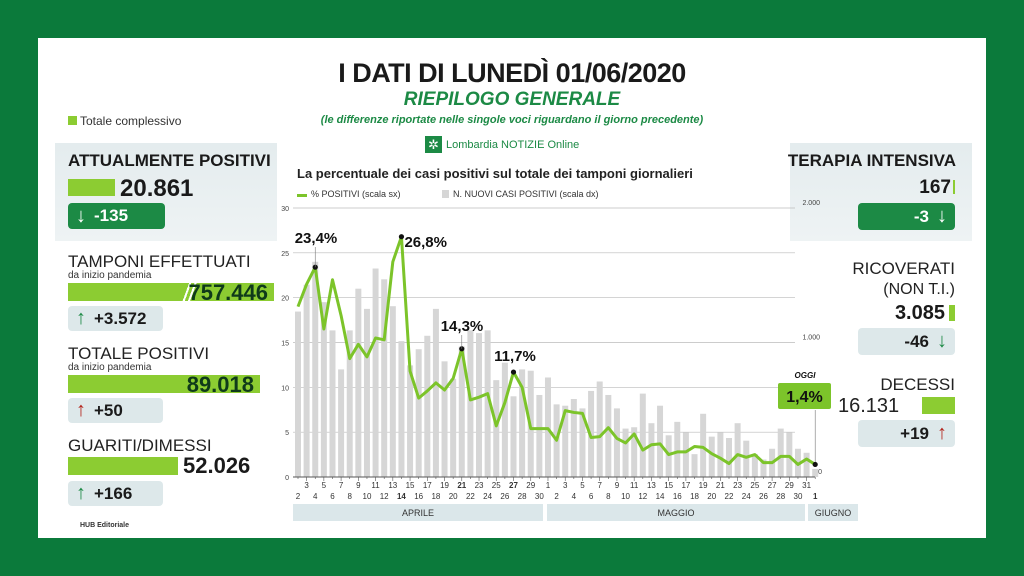 This screenshot has height=576, width=1024. What do you see at coordinates (919, 313) in the screenshot?
I see `ricoverati-value: 3.085` at bounding box center [919, 313].